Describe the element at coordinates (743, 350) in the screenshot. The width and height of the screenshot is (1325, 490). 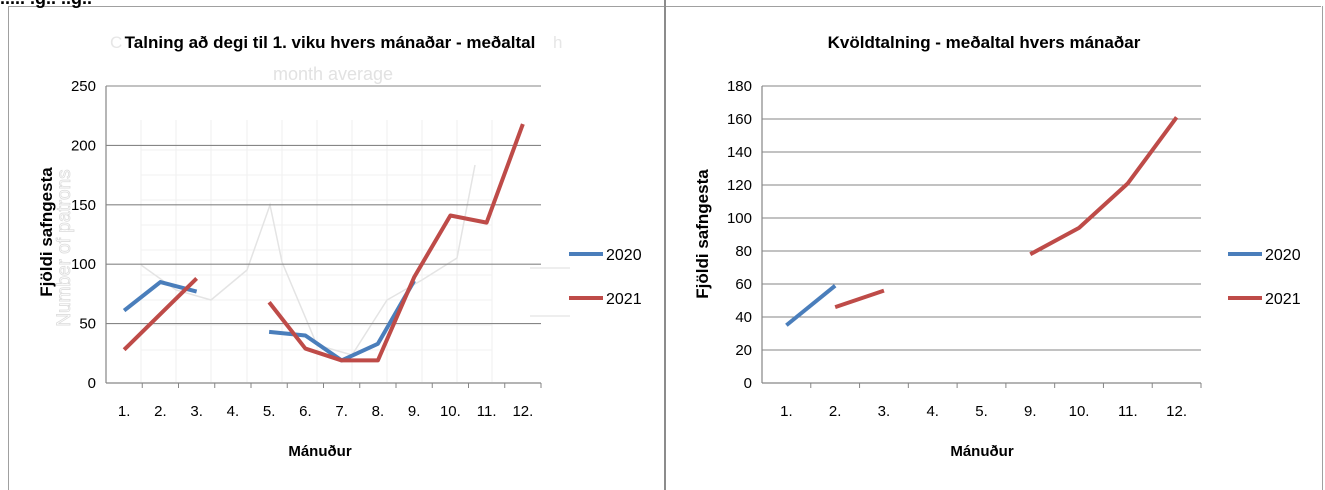
I see `y-tick-label: 20` at that location.